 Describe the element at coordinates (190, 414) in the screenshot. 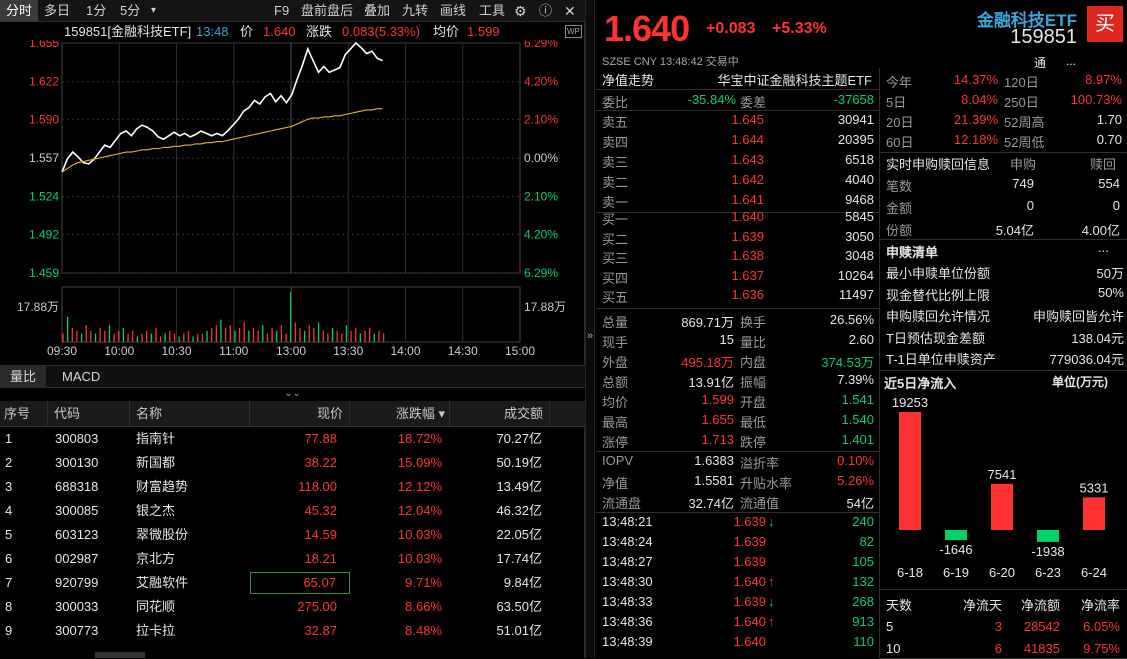

I see `col-name: 名称` at that location.